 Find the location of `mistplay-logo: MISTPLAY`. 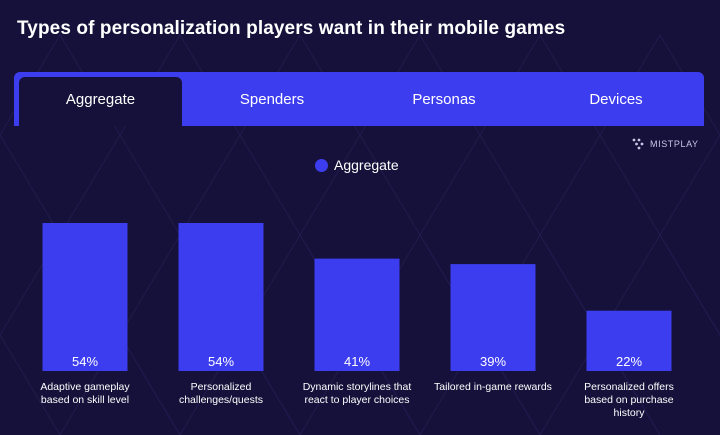

mistplay-logo: MISTPLAY is located at coordinates (665, 144).